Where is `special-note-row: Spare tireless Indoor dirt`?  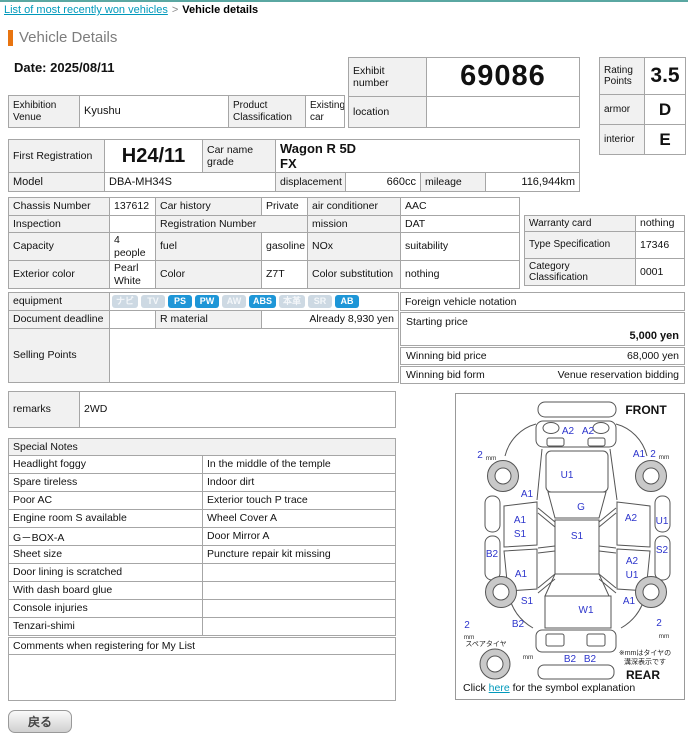
special-note-row: Spare tireless Indoor dirt is located at coordinates (202, 482).